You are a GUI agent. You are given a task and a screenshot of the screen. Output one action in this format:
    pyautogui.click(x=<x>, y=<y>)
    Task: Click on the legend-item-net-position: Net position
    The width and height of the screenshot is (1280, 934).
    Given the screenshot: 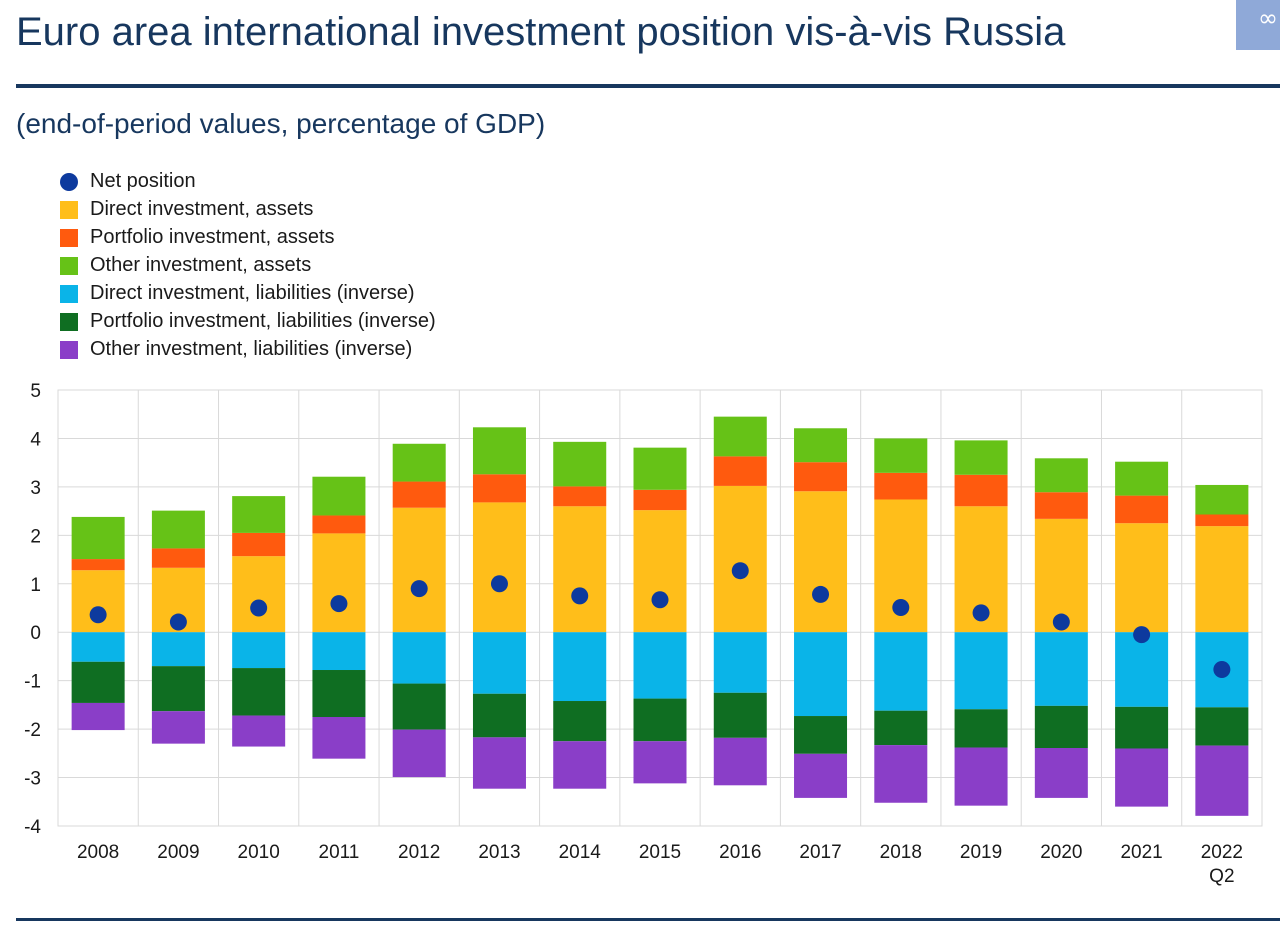 What is the action you would take?
    pyautogui.click(x=296, y=182)
    